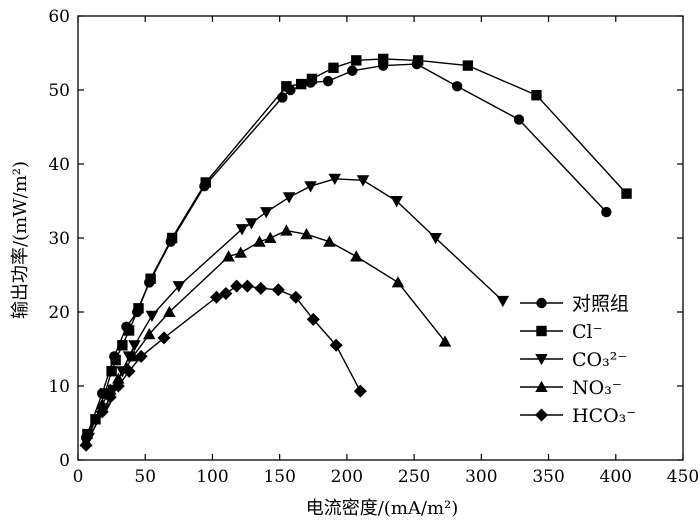  I want to click on x-tick-label: 400, so click(616, 477).